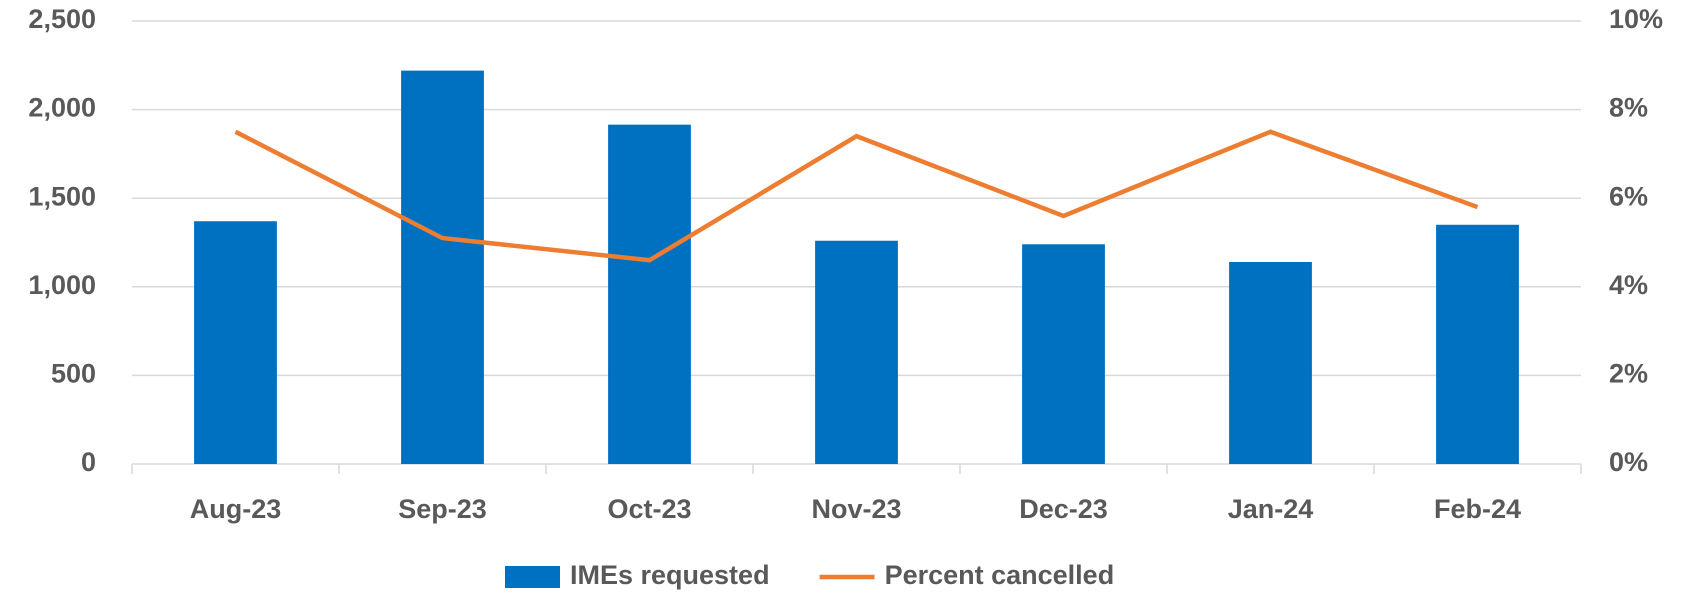  I want to click on legend-label: IMEs requested, so click(670, 575).